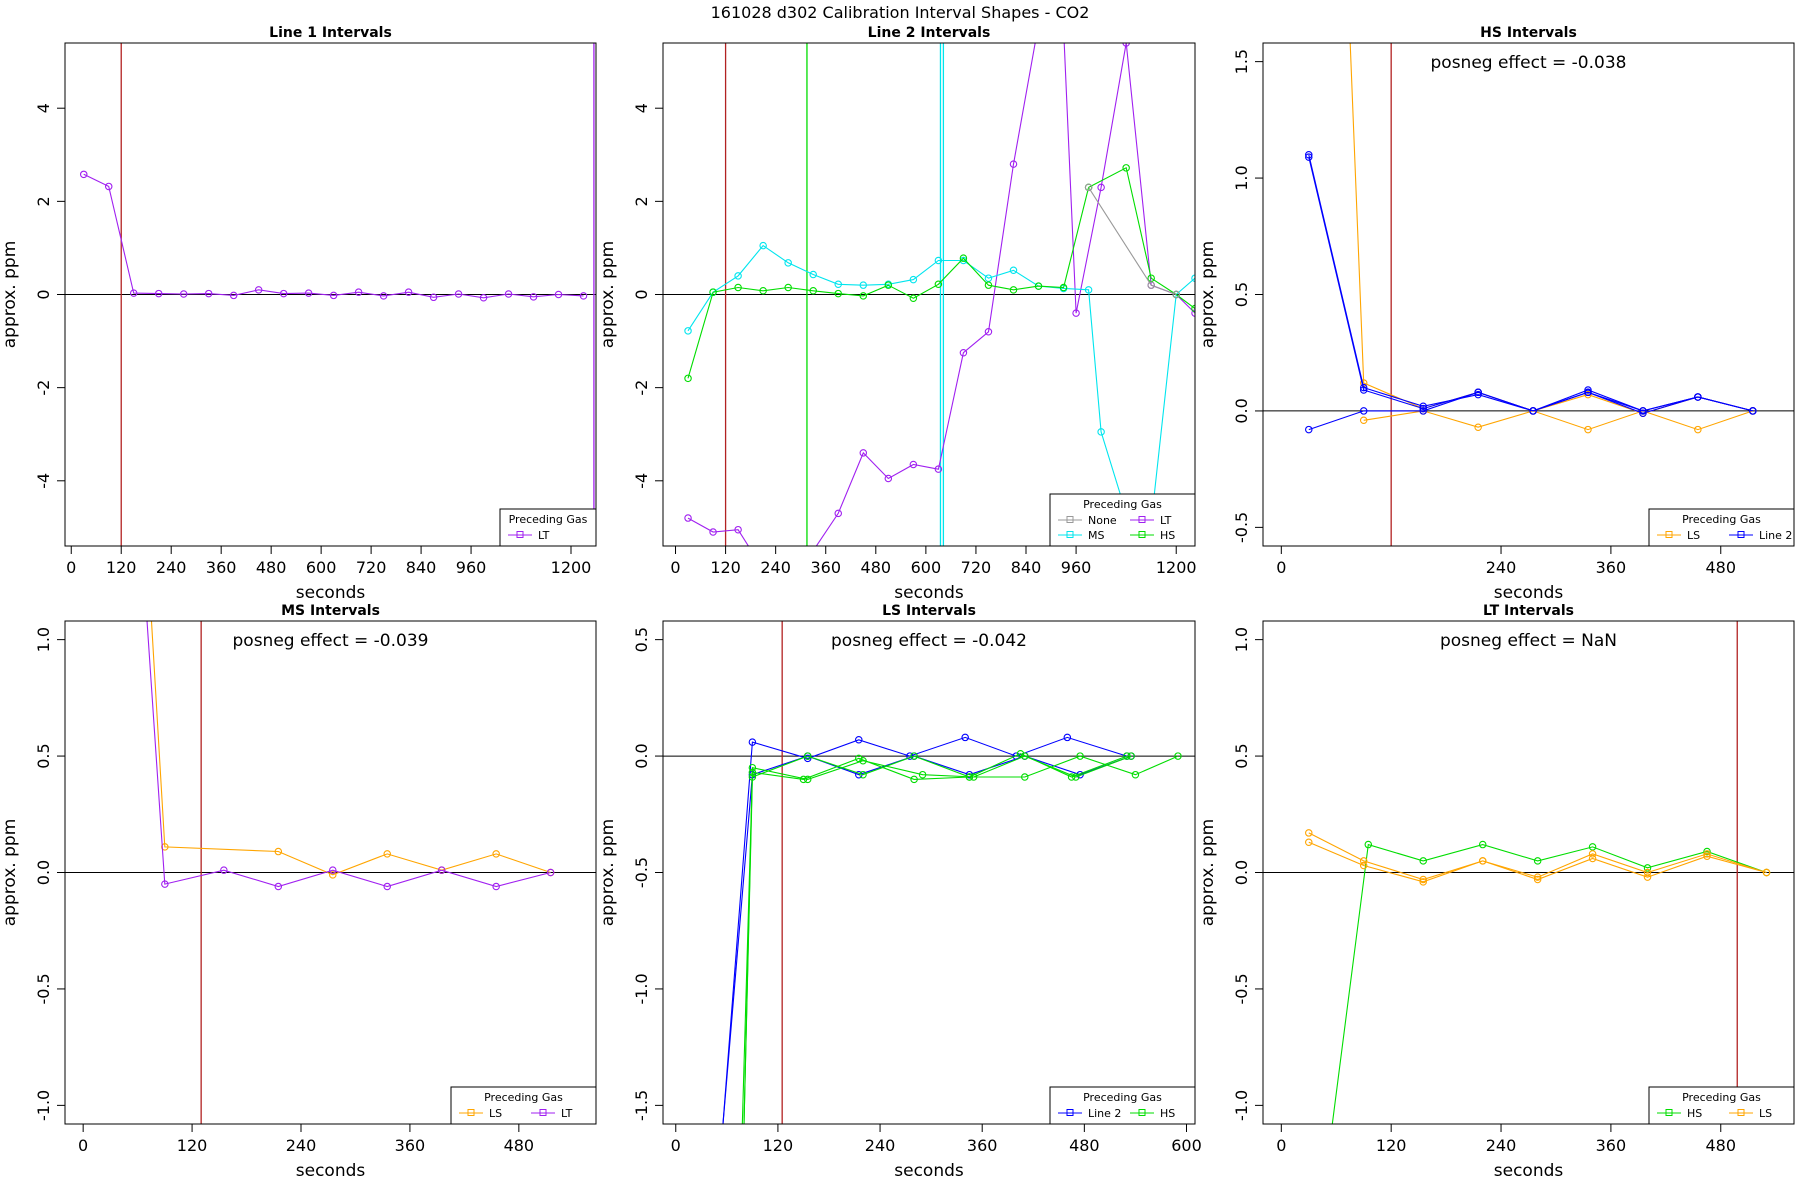 This screenshot has height=1200, width=1800. I want to click on y-tick-label: 4, so click(641, 108).